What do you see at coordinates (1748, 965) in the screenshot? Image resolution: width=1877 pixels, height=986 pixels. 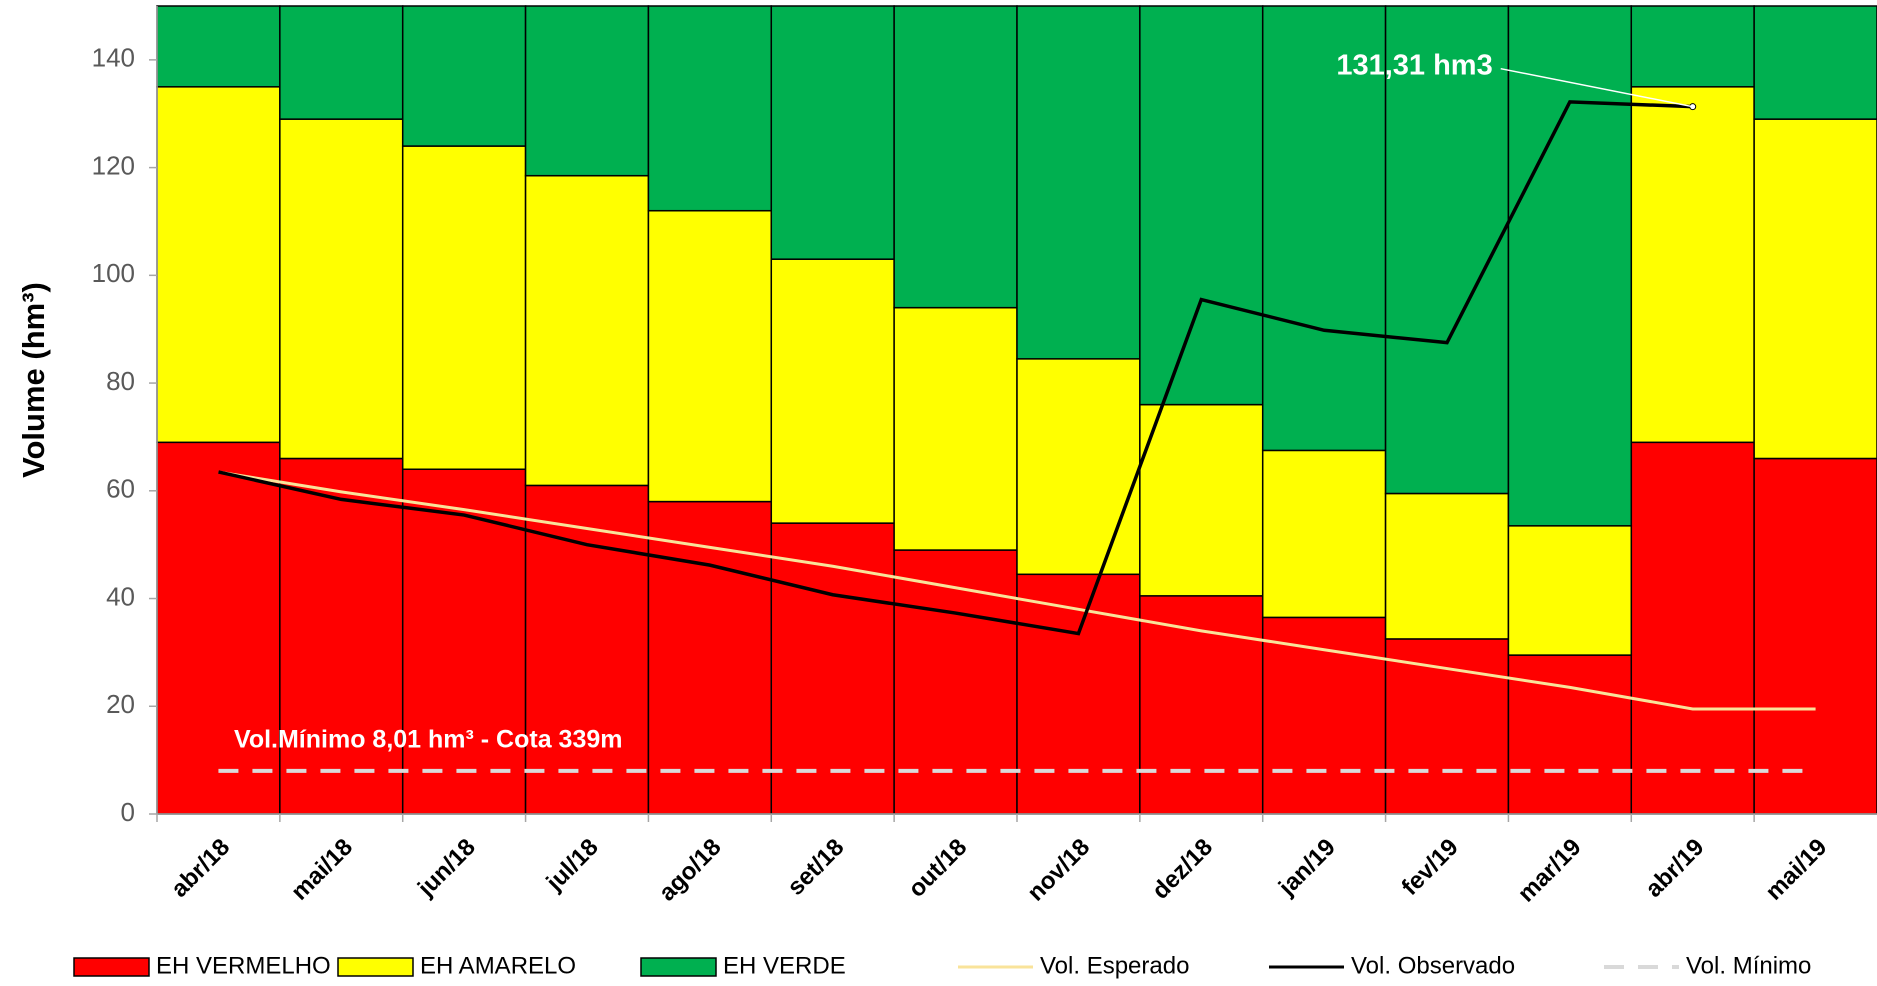 I see `legend-label: Vol. Mínimo` at bounding box center [1748, 965].